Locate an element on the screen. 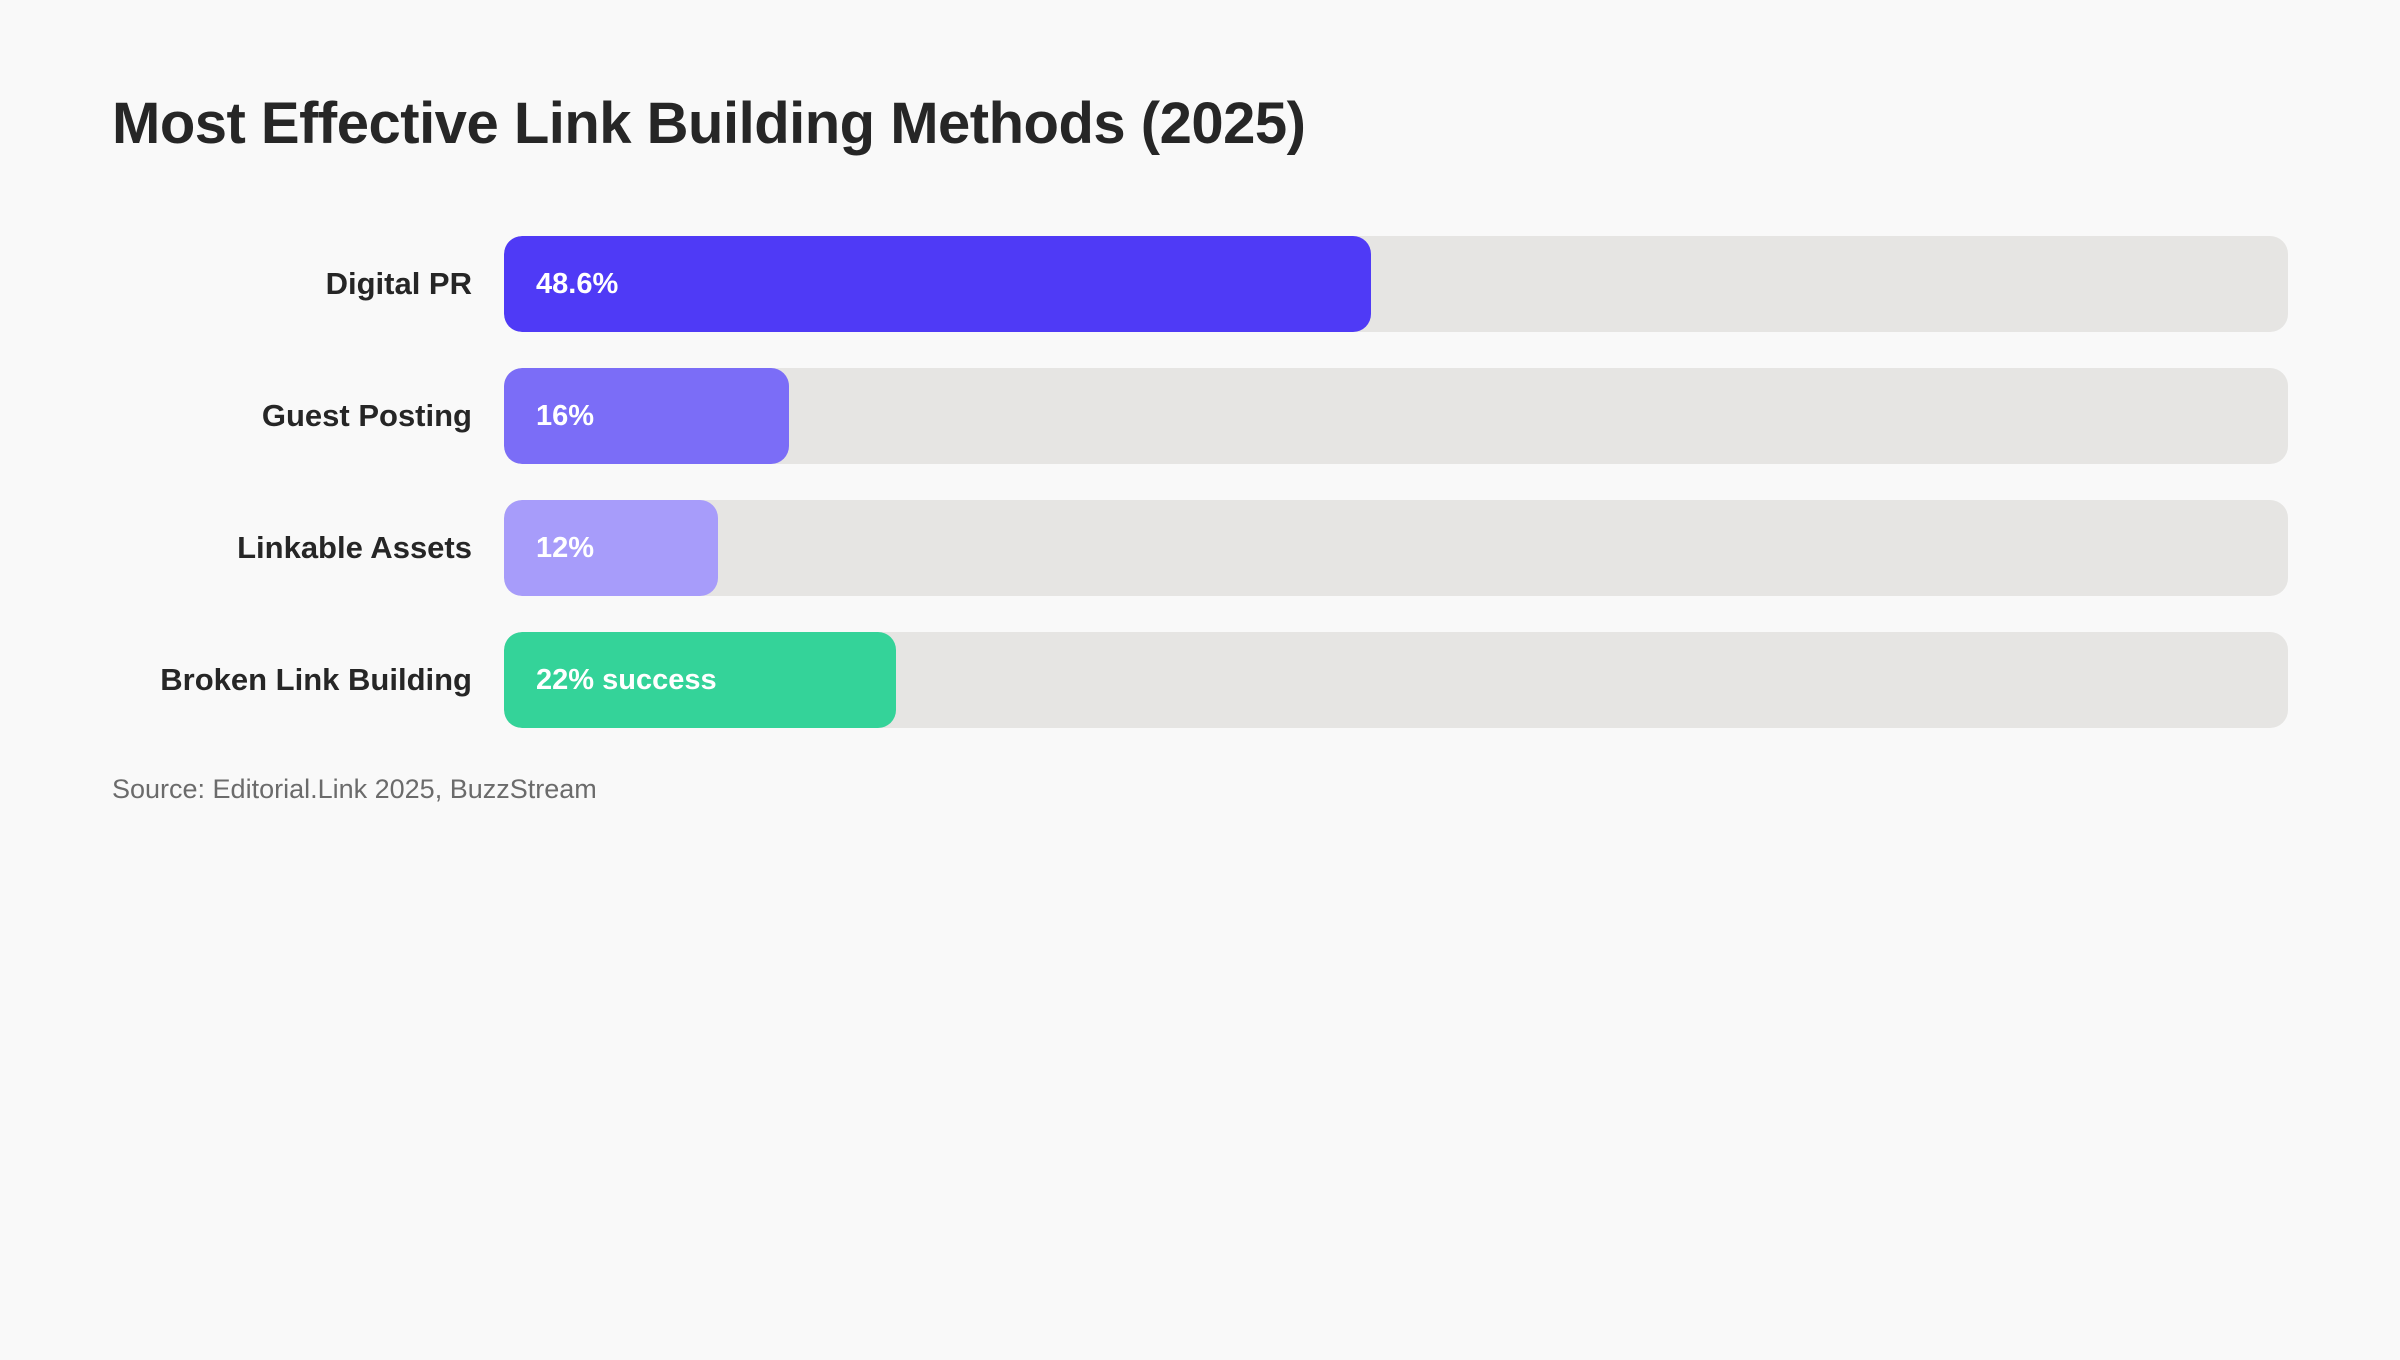 The width and height of the screenshot is (2400, 1360). bar-track: 12% is located at coordinates (1396, 548).